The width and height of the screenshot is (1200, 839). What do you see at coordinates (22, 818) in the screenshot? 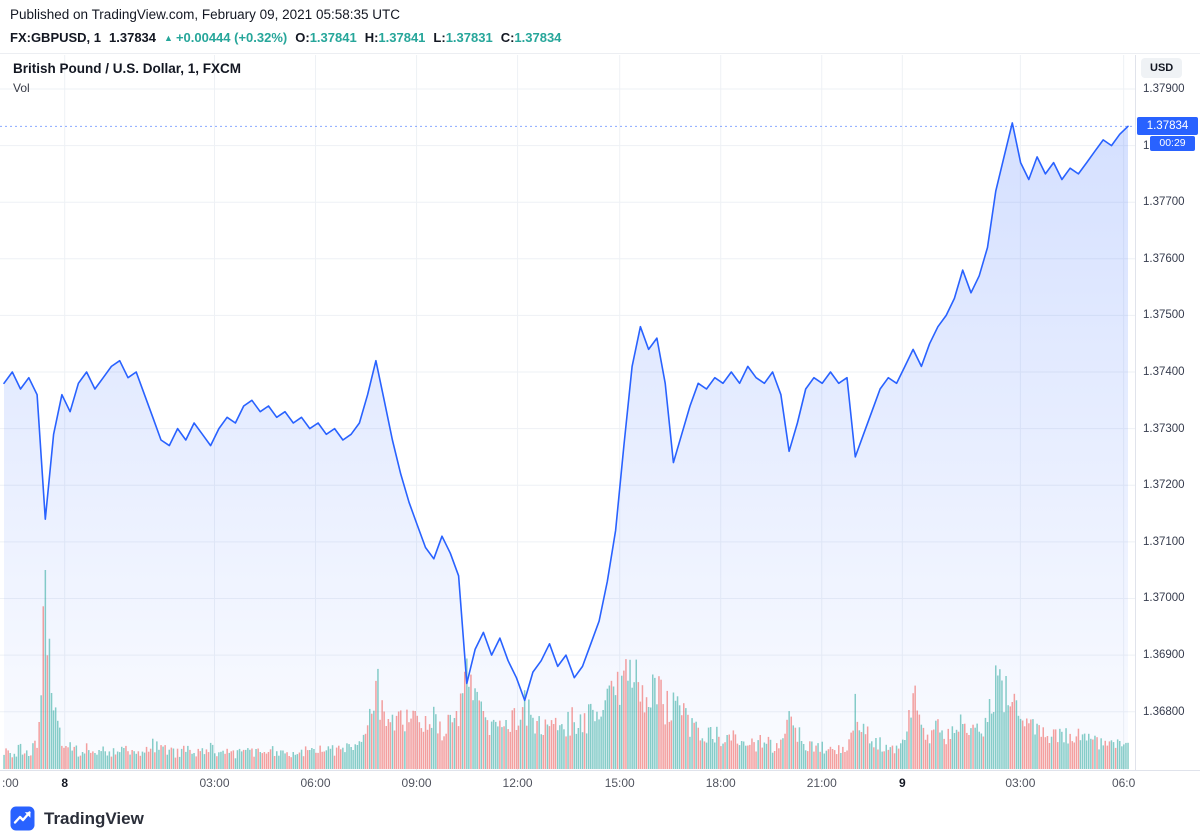
I see `tradingview-logo-icon` at bounding box center [22, 818].